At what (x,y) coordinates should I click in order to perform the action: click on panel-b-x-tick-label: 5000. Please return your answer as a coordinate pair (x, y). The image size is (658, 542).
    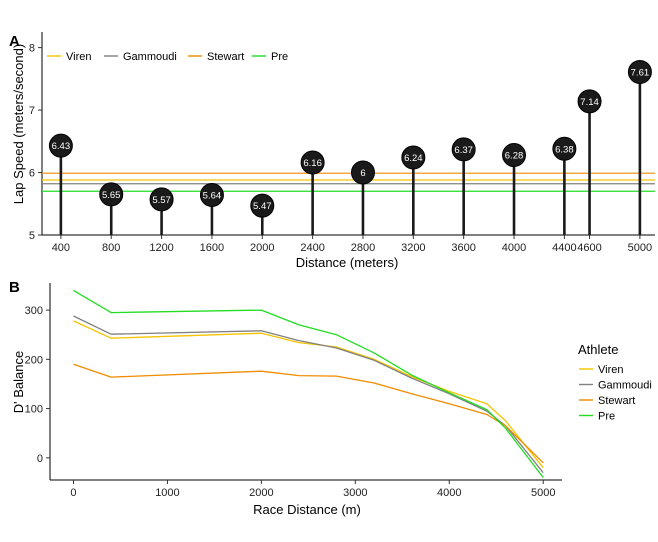
    Looking at the image, I should click on (543, 493).